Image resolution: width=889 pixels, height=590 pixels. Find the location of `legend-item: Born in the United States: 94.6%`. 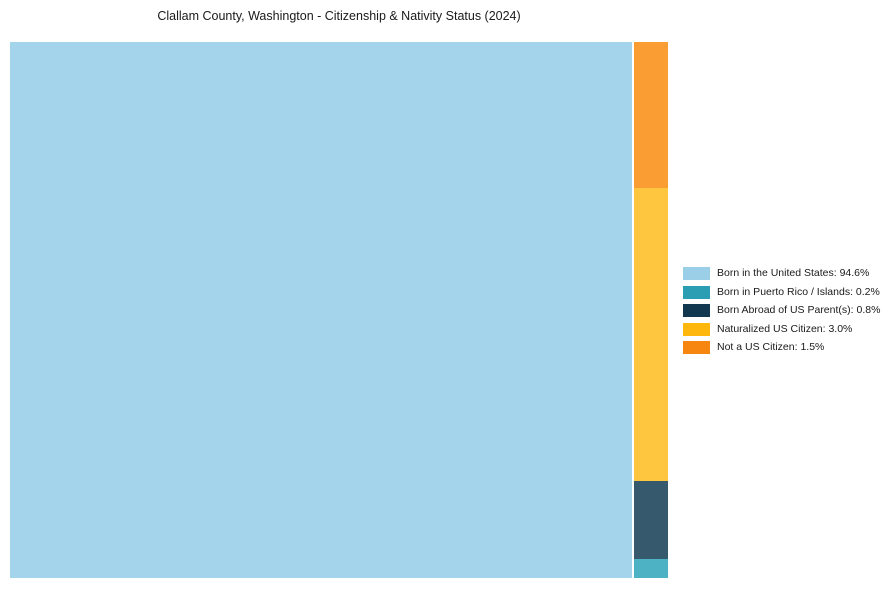

legend-item: Born in the United States: 94.6% is located at coordinates (781, 273).